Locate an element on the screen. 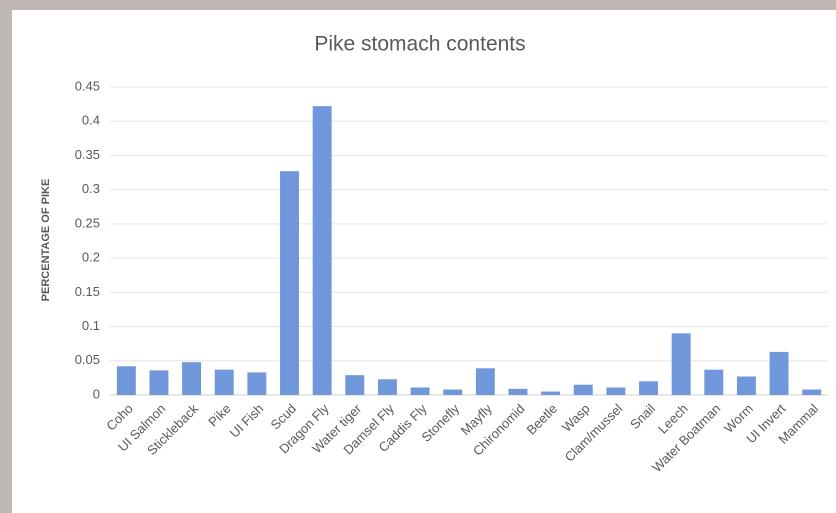 The image size is (836, 513). y-tick-label: 0 is located at coordinates (96, 393).